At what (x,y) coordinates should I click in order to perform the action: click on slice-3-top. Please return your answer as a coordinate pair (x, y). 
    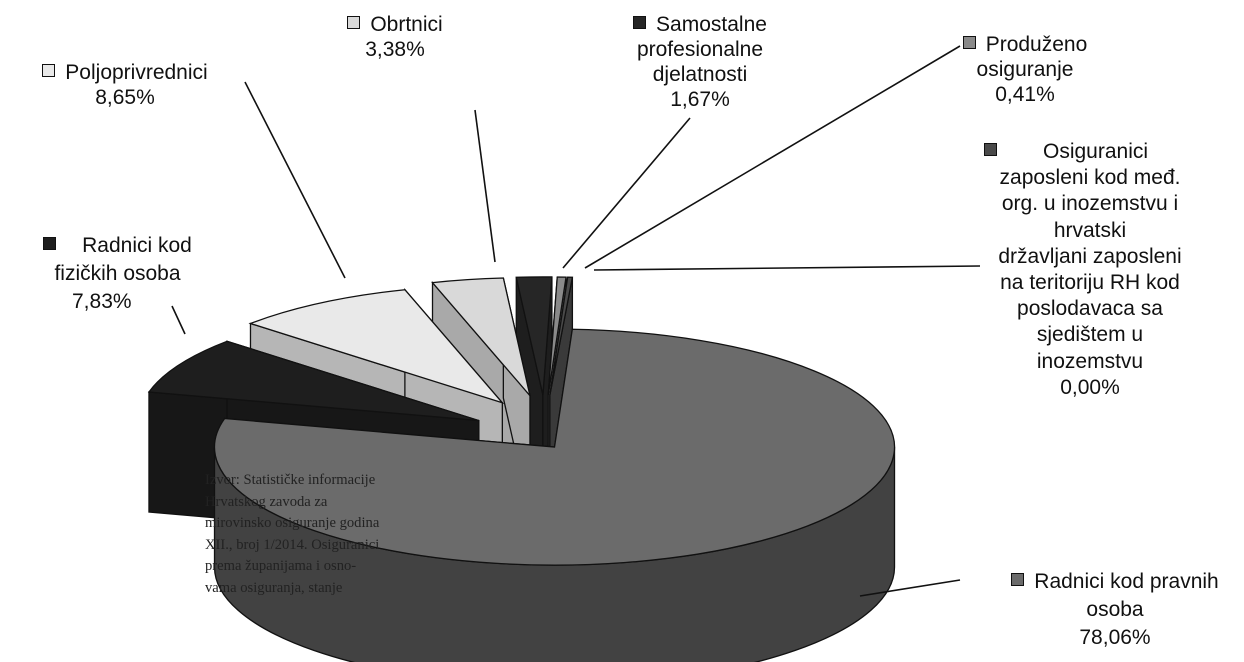
    Looking at the image, I should click on (481, 337).